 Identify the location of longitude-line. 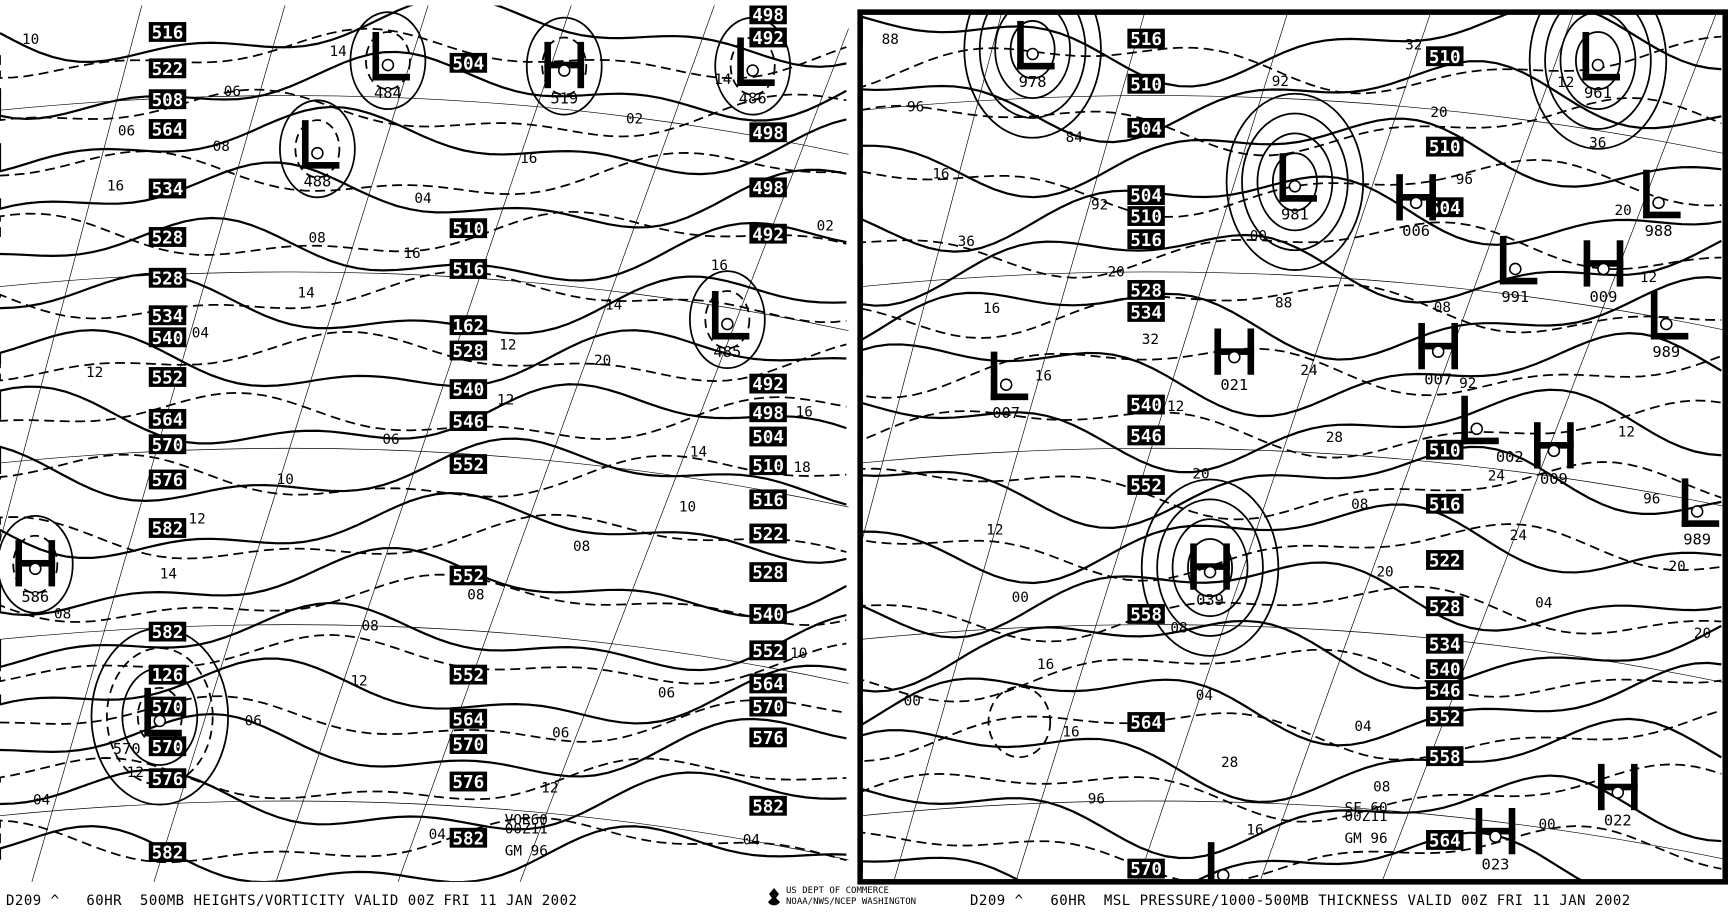
(1019, 447).